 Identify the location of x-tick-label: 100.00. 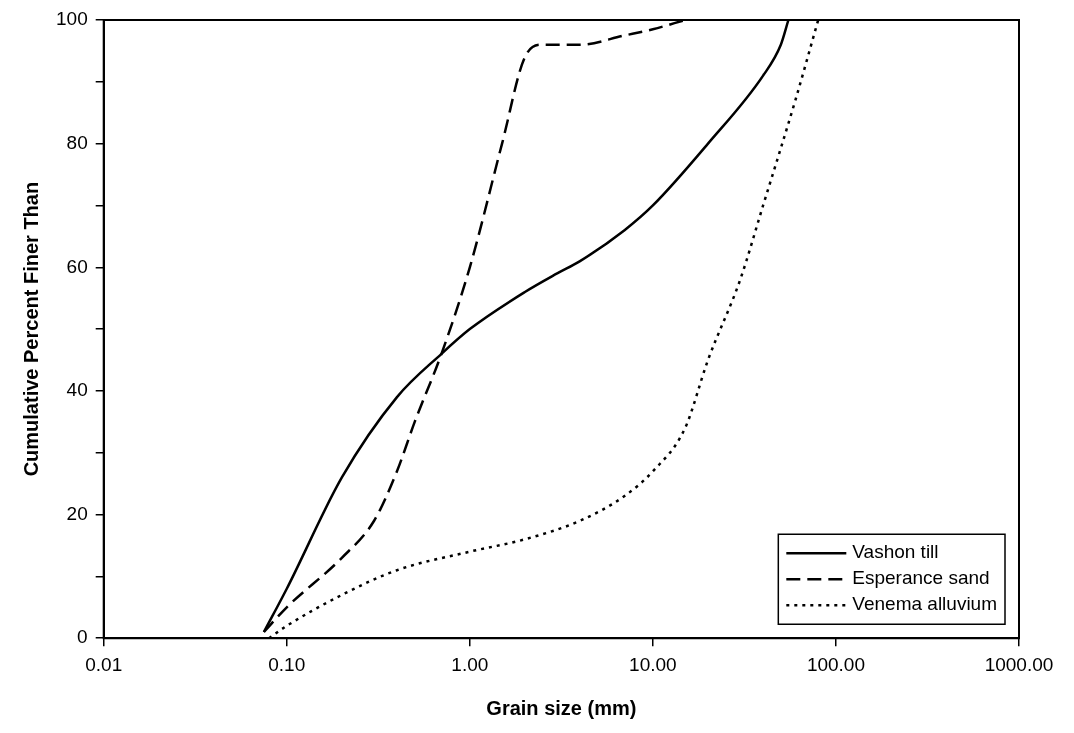
(835, 664).